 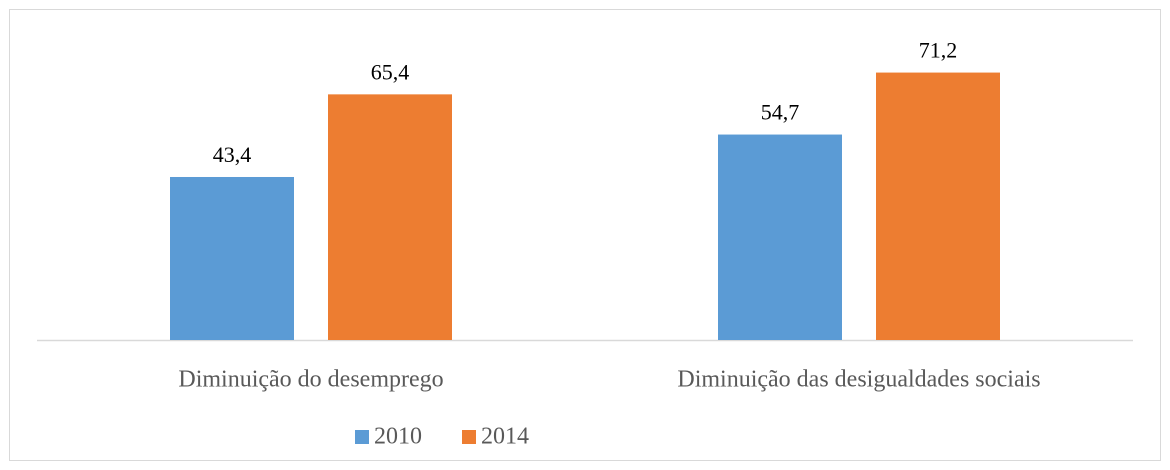 What do you see at coordinates (780, 112) in the screenshot?
I see `data-label: 54,7` at bounding box center [780, 112].